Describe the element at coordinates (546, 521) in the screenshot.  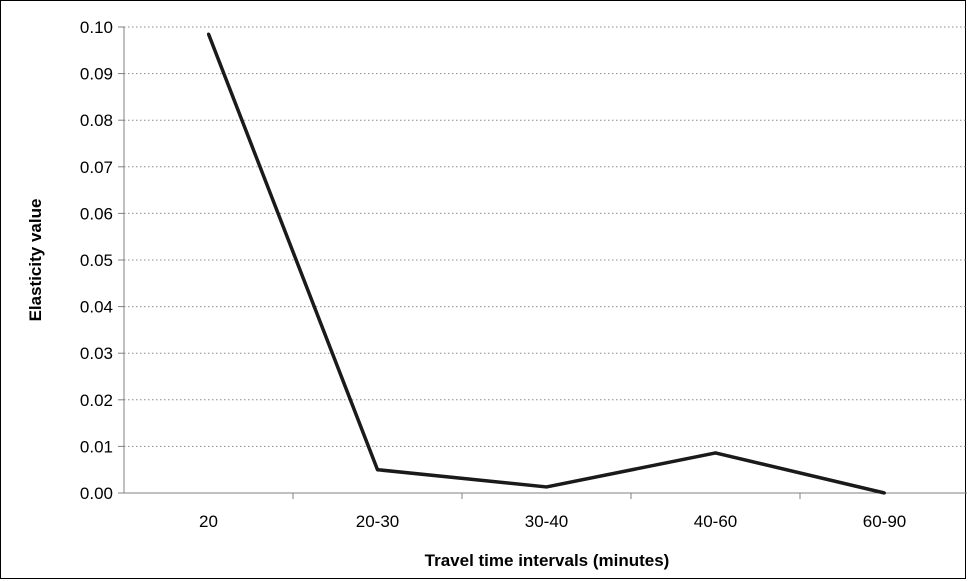
I see `x-tick-label: 30-40` at that location.